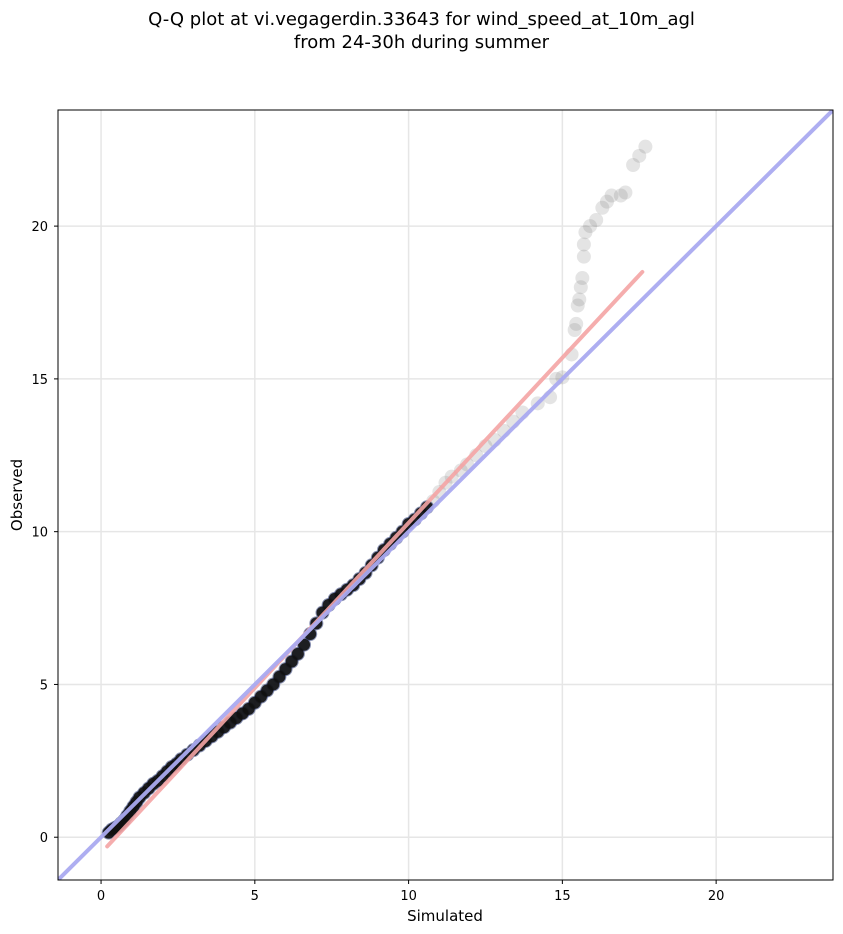 The height and width of the screenshot is (934, 843). I want to click on y-tick-label: 15, so click(39, 380).